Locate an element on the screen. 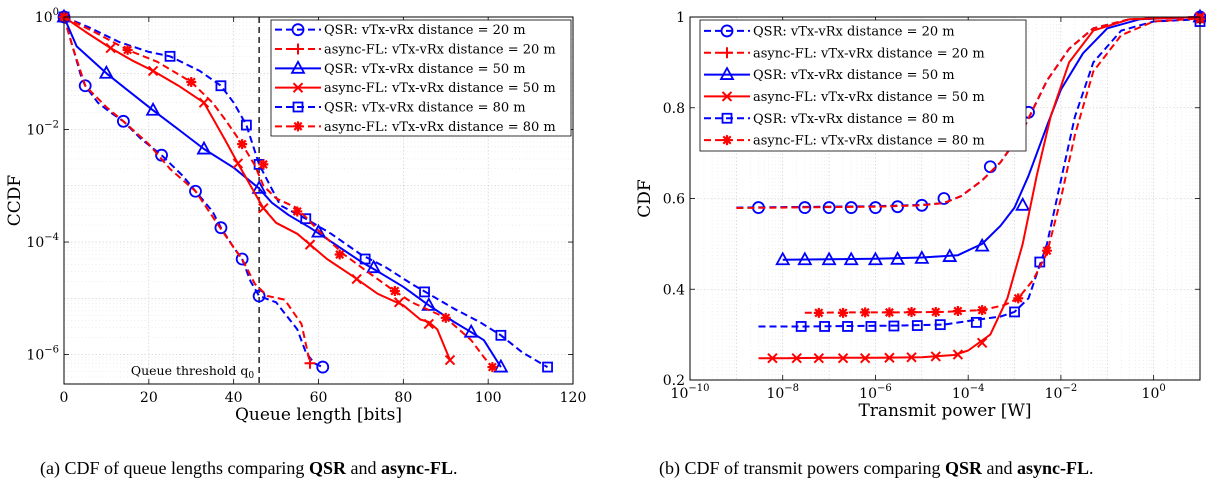 The image size is (1206, 490). x-tick-label: 120 is located at coordinates (573, 398).